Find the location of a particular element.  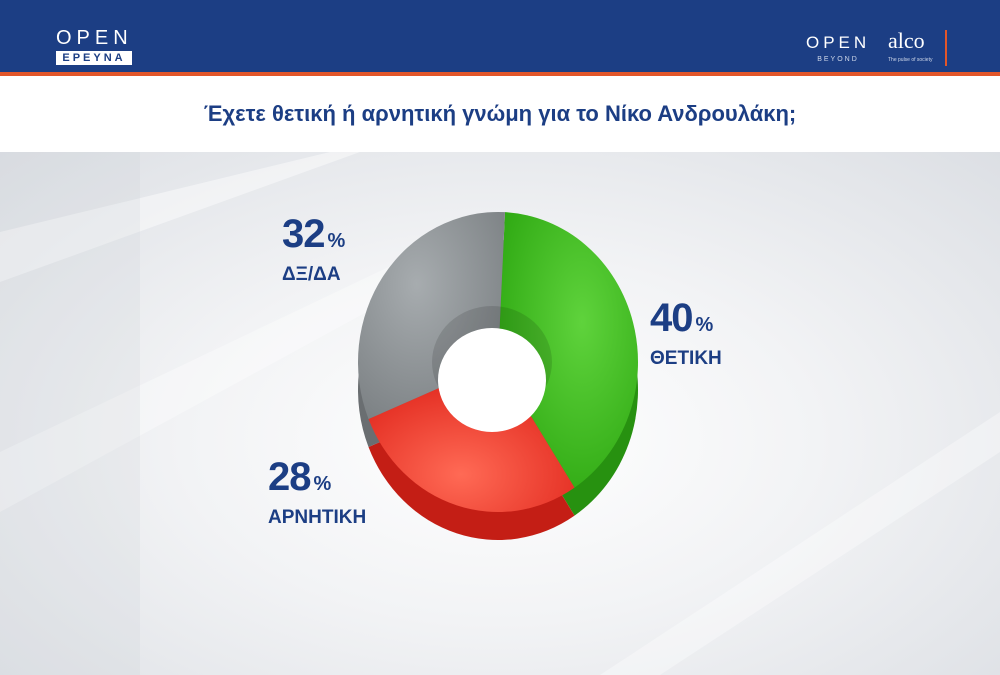

open-erevna-logo: OPEN ΕΡΕΥΝΑ is located at coordinates (94, 46).